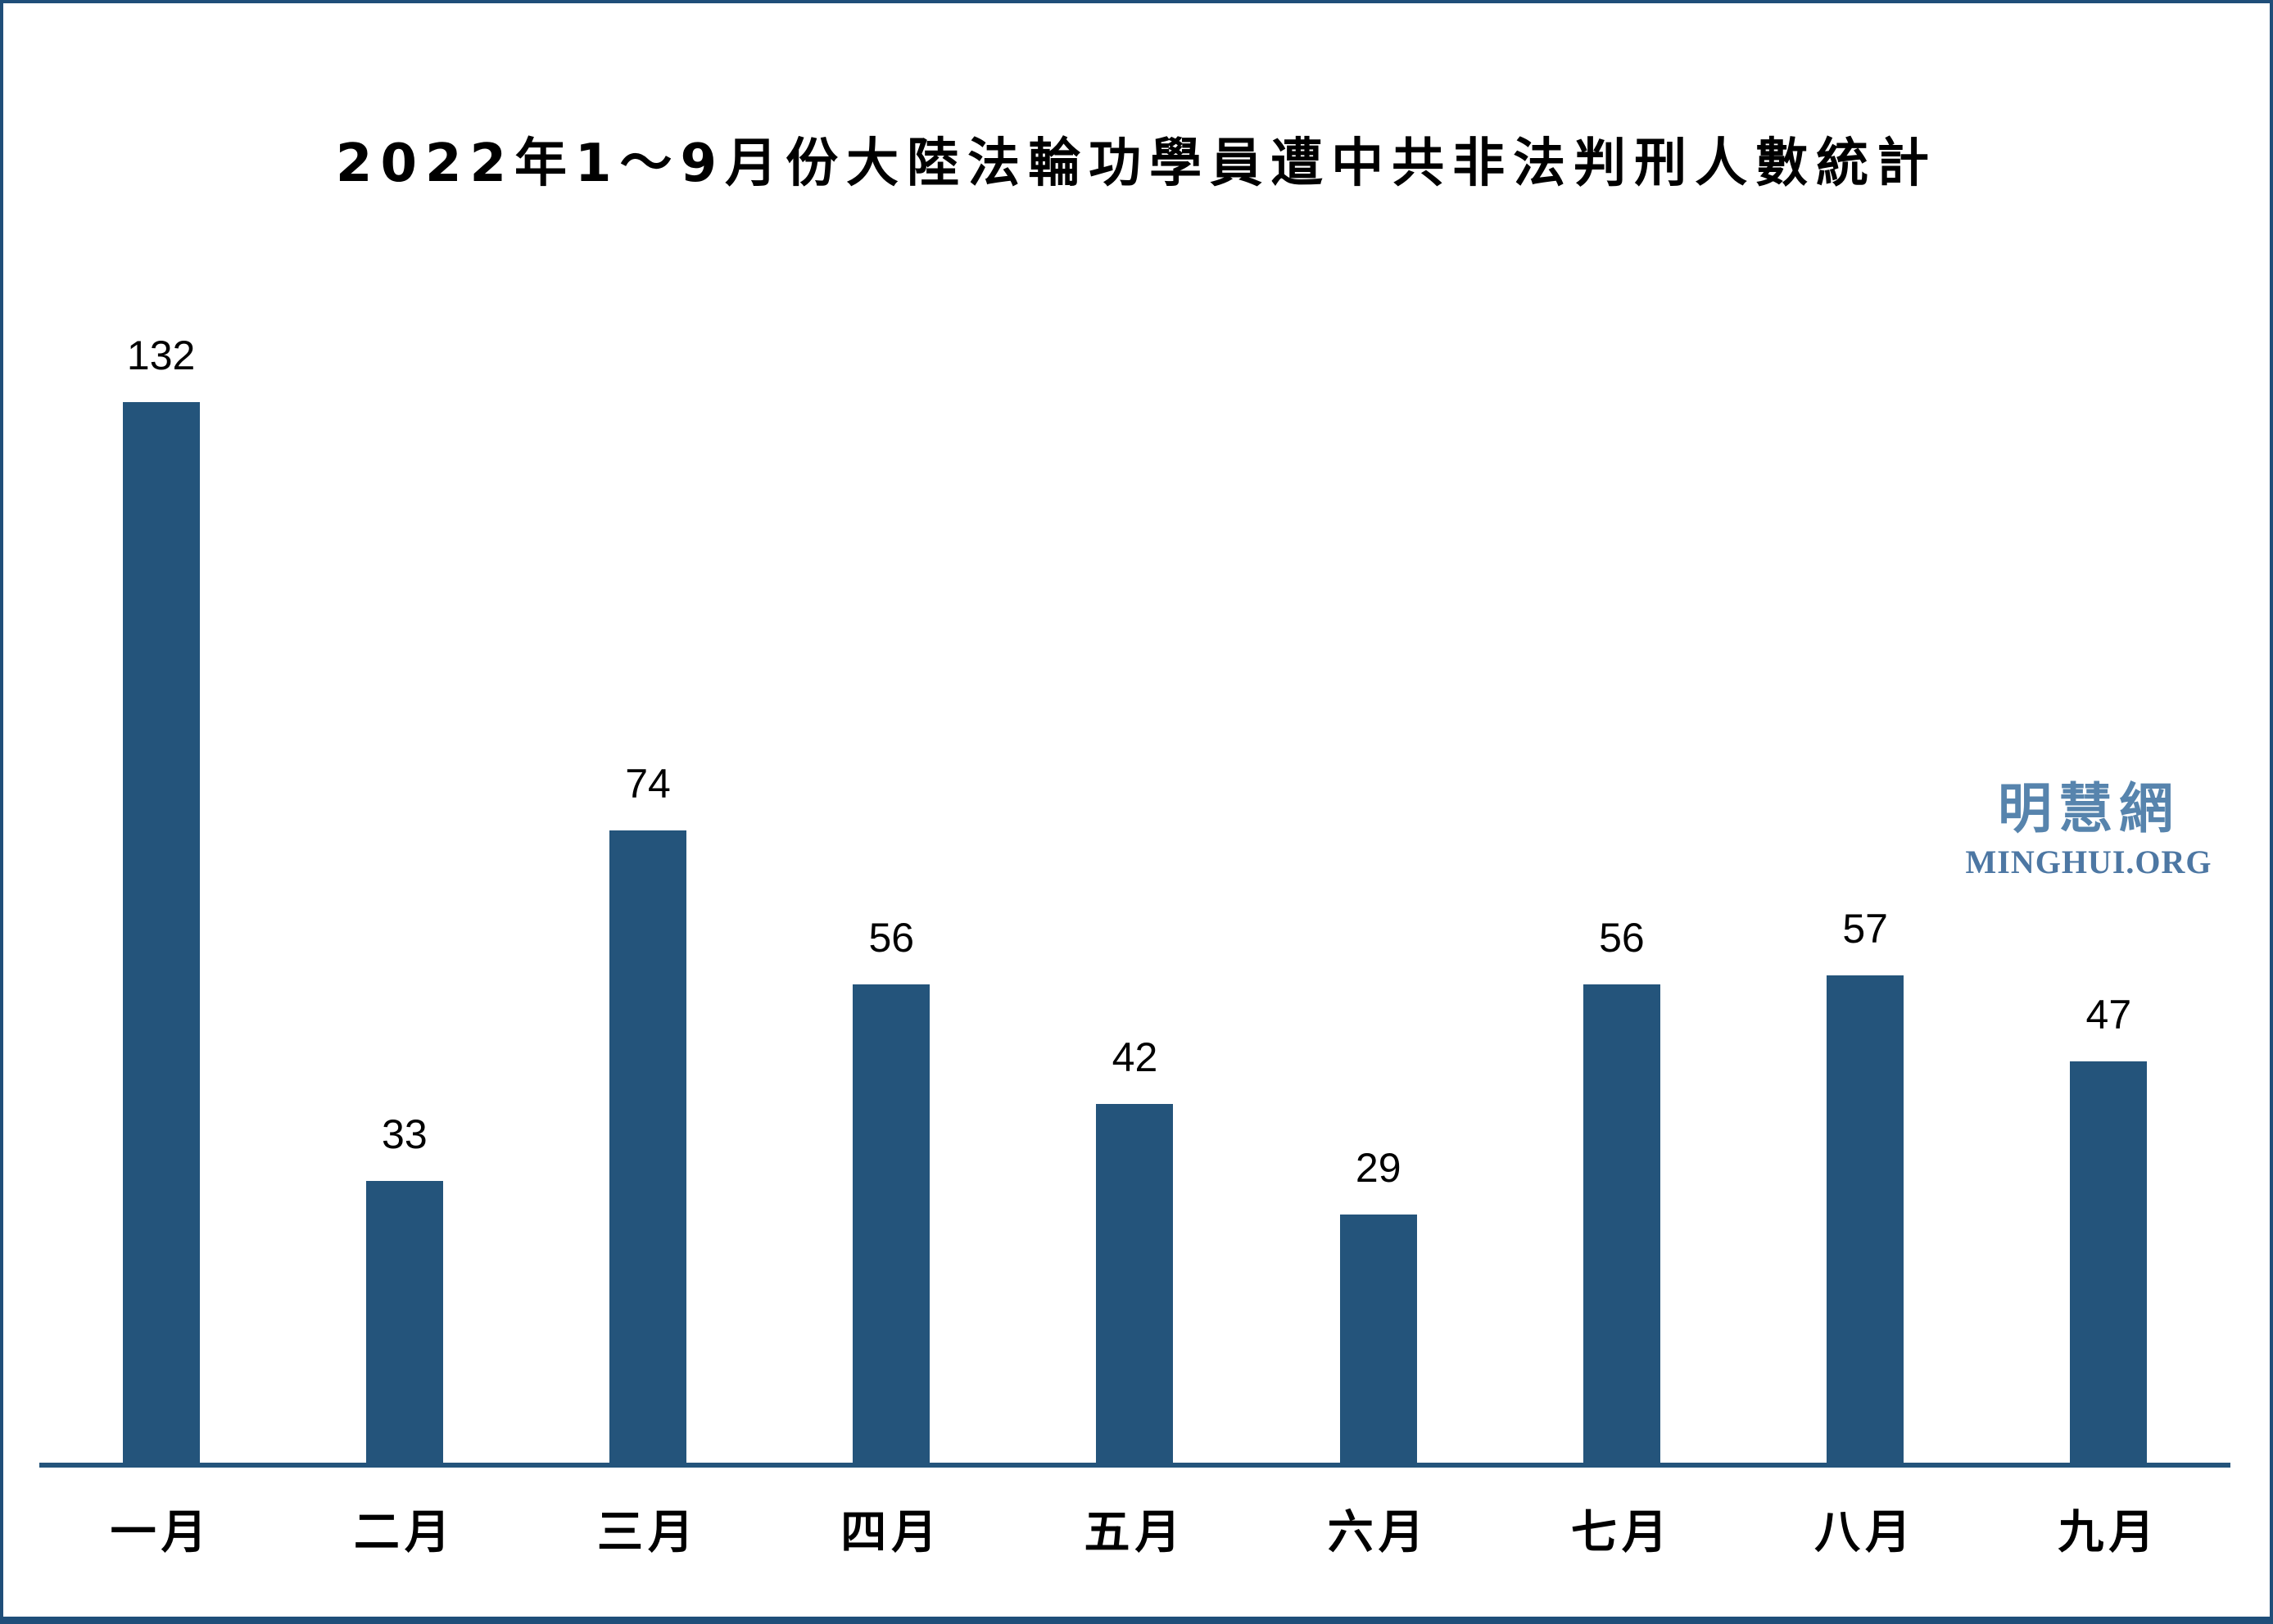 This screenshot has width=2273, height=1624. I want to click on x-axis-label: 六月, so click(1378, 1532).